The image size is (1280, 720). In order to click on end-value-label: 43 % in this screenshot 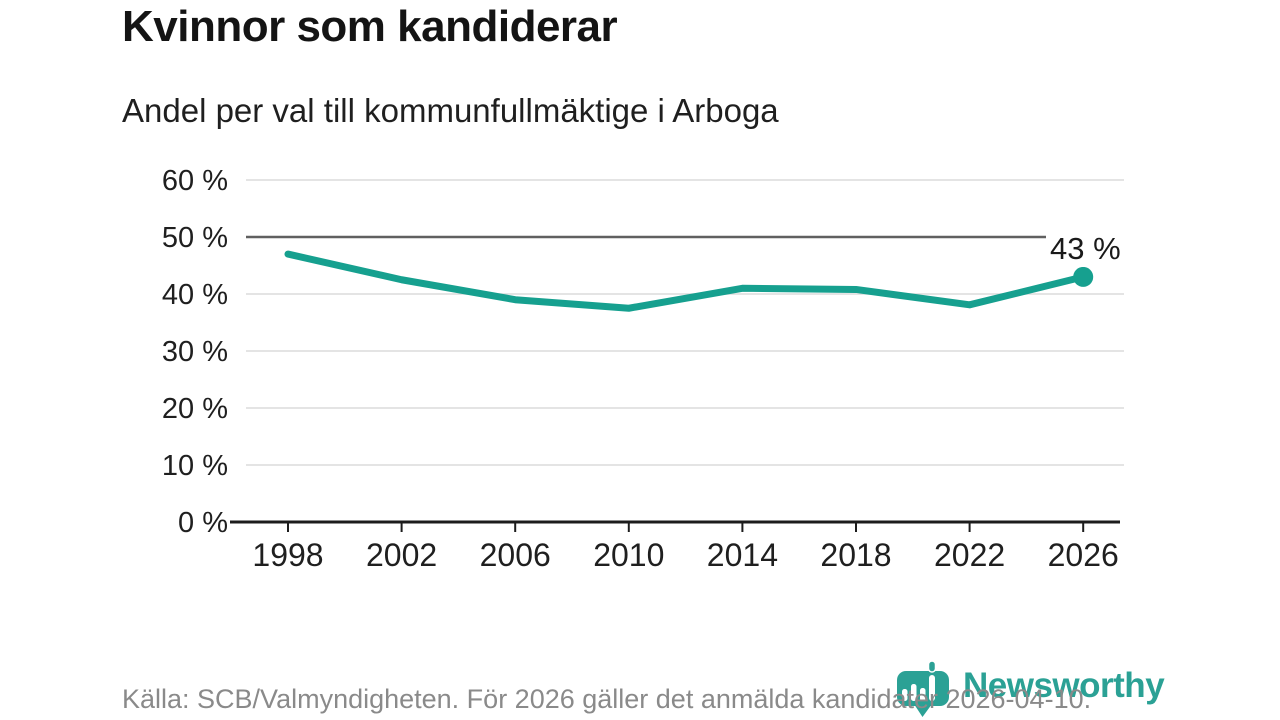, I will do `click(1085, 249)`.